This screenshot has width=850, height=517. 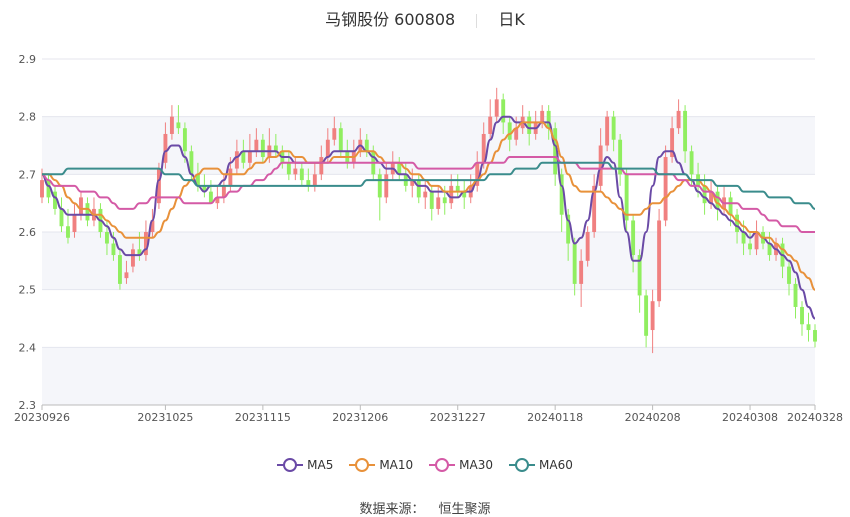 I want to click on legend-item-ma30: MA30, so click(x=461, y=465).